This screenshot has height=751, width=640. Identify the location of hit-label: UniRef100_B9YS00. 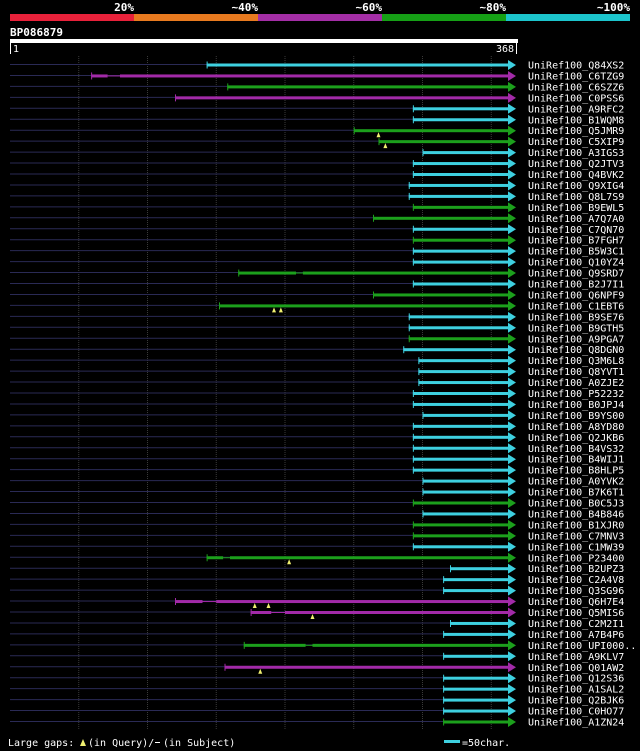
(576, 416).